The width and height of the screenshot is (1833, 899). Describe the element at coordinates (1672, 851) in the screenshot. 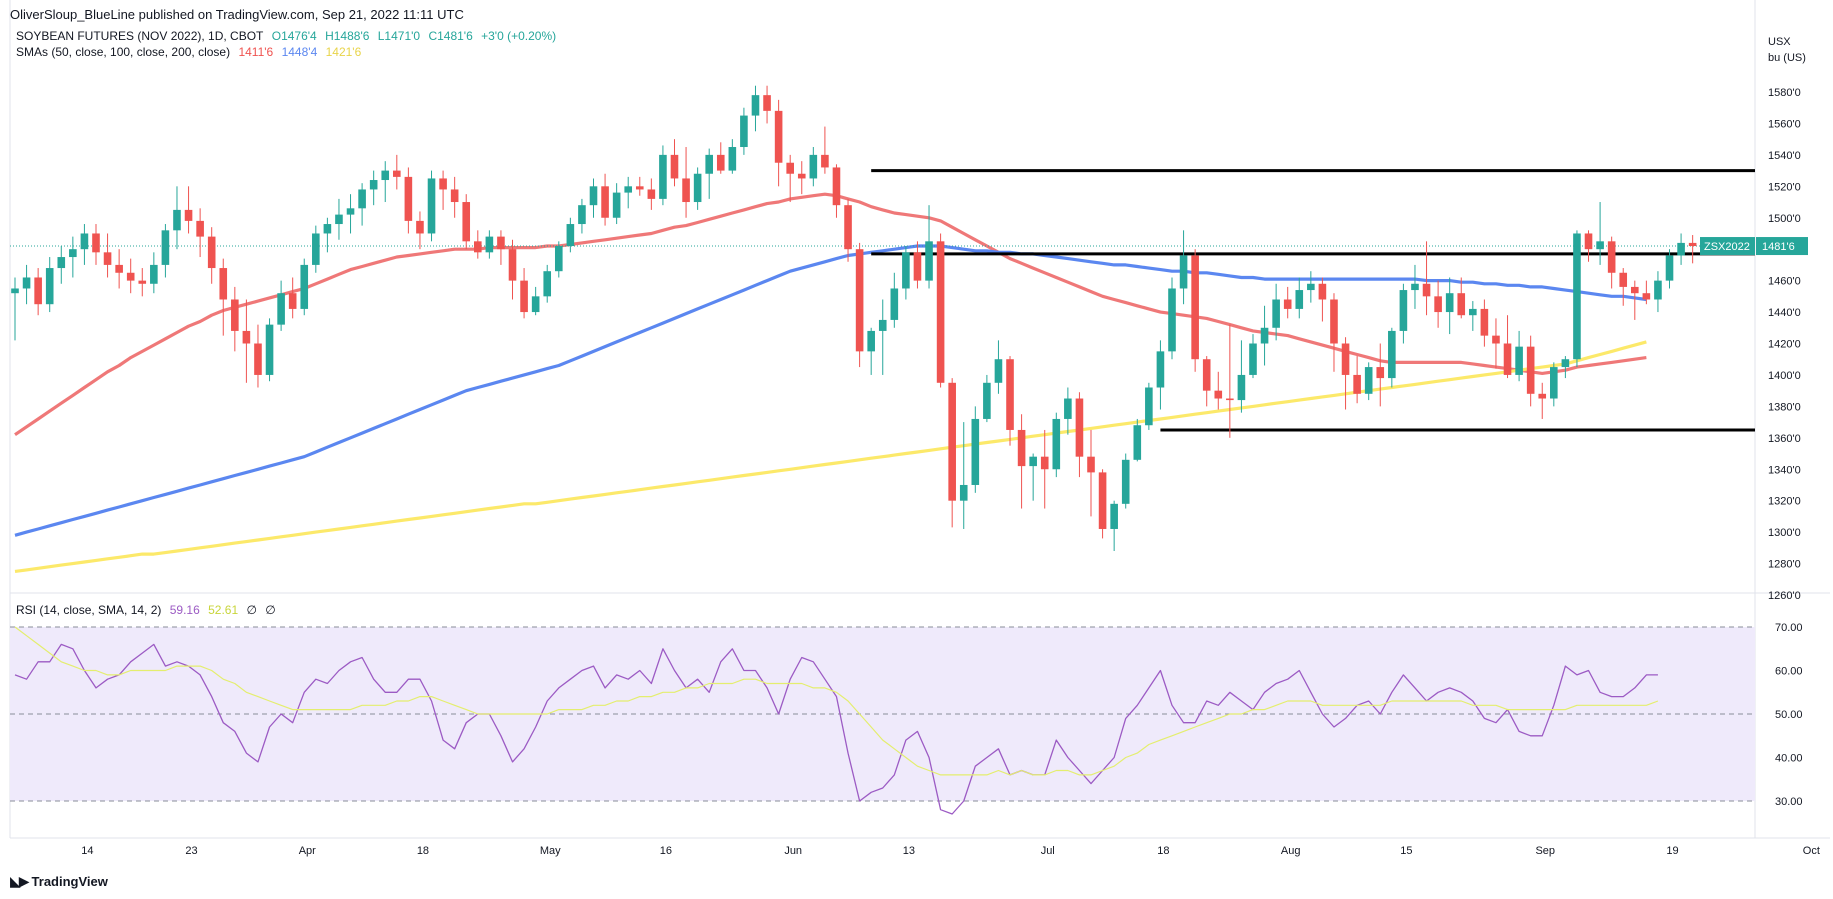

I see `time-tick-label: 19` at that location.